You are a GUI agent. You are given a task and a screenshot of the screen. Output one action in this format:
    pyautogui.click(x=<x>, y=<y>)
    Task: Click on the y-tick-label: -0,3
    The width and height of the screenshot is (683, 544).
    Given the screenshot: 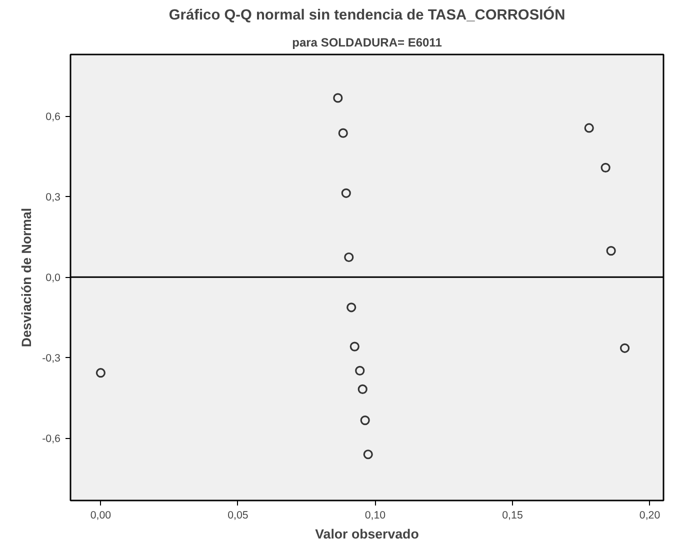 What is the action you would take?
    pyautogui.click(x=51, y=358)
    